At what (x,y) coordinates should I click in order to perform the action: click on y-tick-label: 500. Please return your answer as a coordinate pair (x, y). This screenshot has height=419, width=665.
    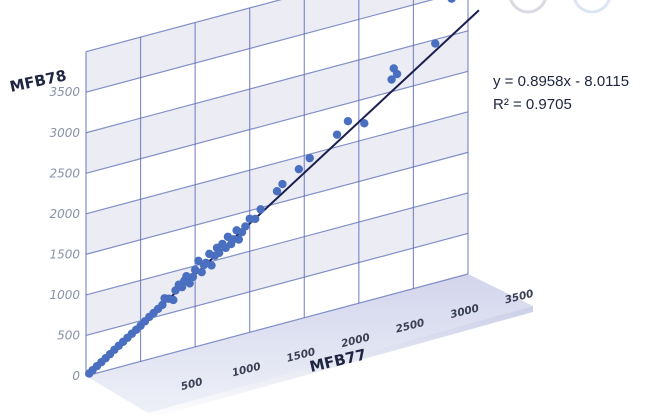
    Looking at the image, I should click on (68, 335).